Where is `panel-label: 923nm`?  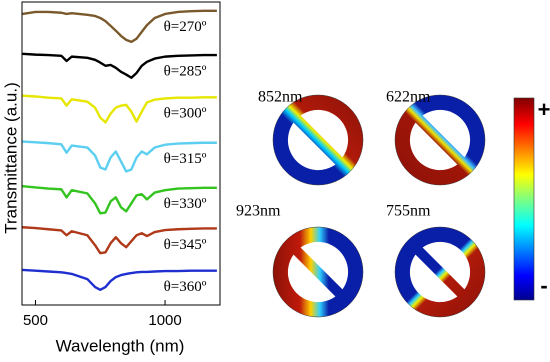 panel-label: 923nm is located at coordinates (258, 211).